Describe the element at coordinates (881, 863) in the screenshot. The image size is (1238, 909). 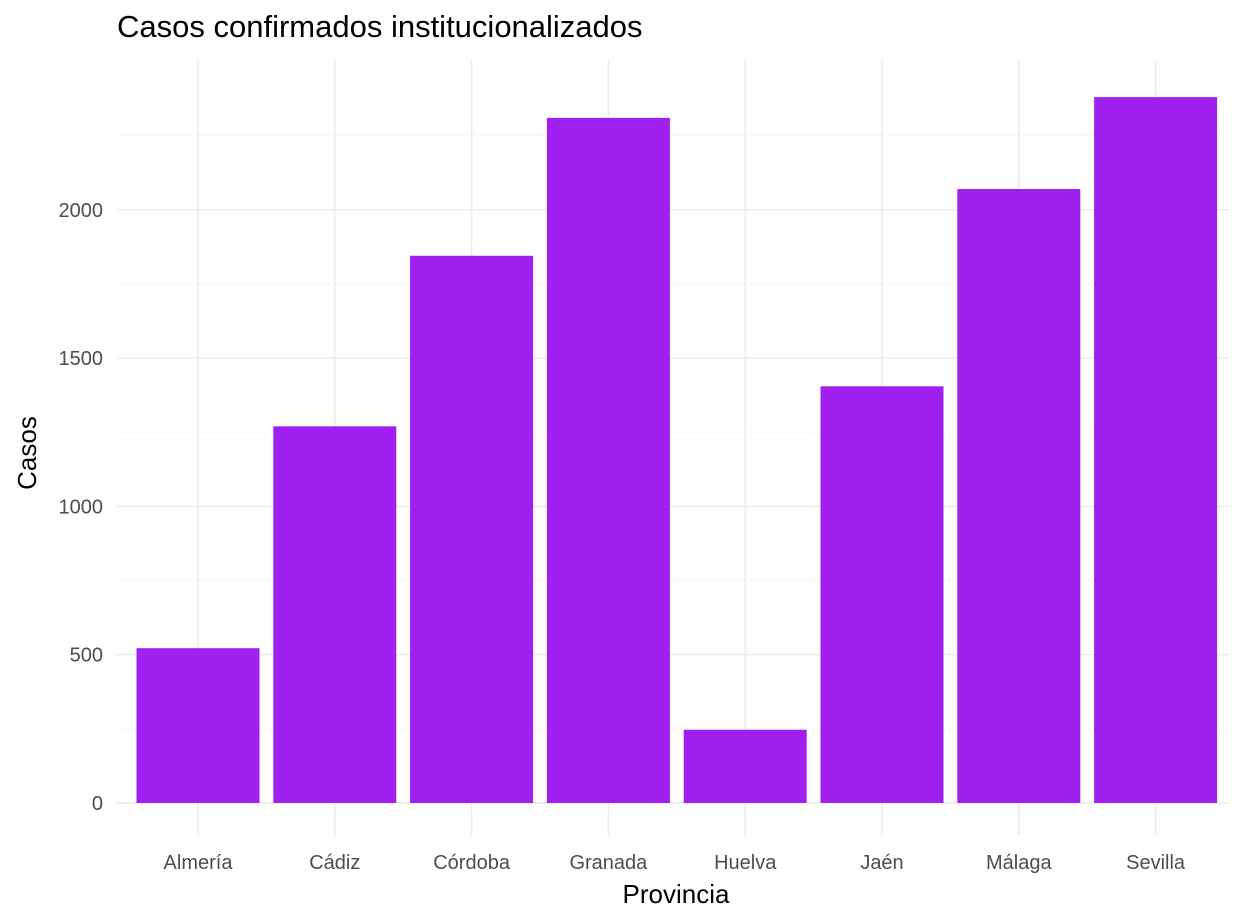
I see `x-tick-label: Jaén` at that location.